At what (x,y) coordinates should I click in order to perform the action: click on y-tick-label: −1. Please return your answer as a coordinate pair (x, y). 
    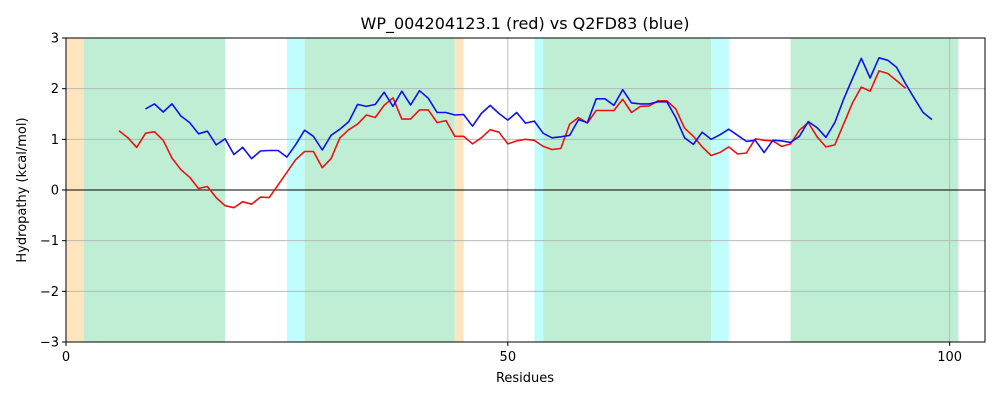
    Looking at the image, I should click on (49, 241).